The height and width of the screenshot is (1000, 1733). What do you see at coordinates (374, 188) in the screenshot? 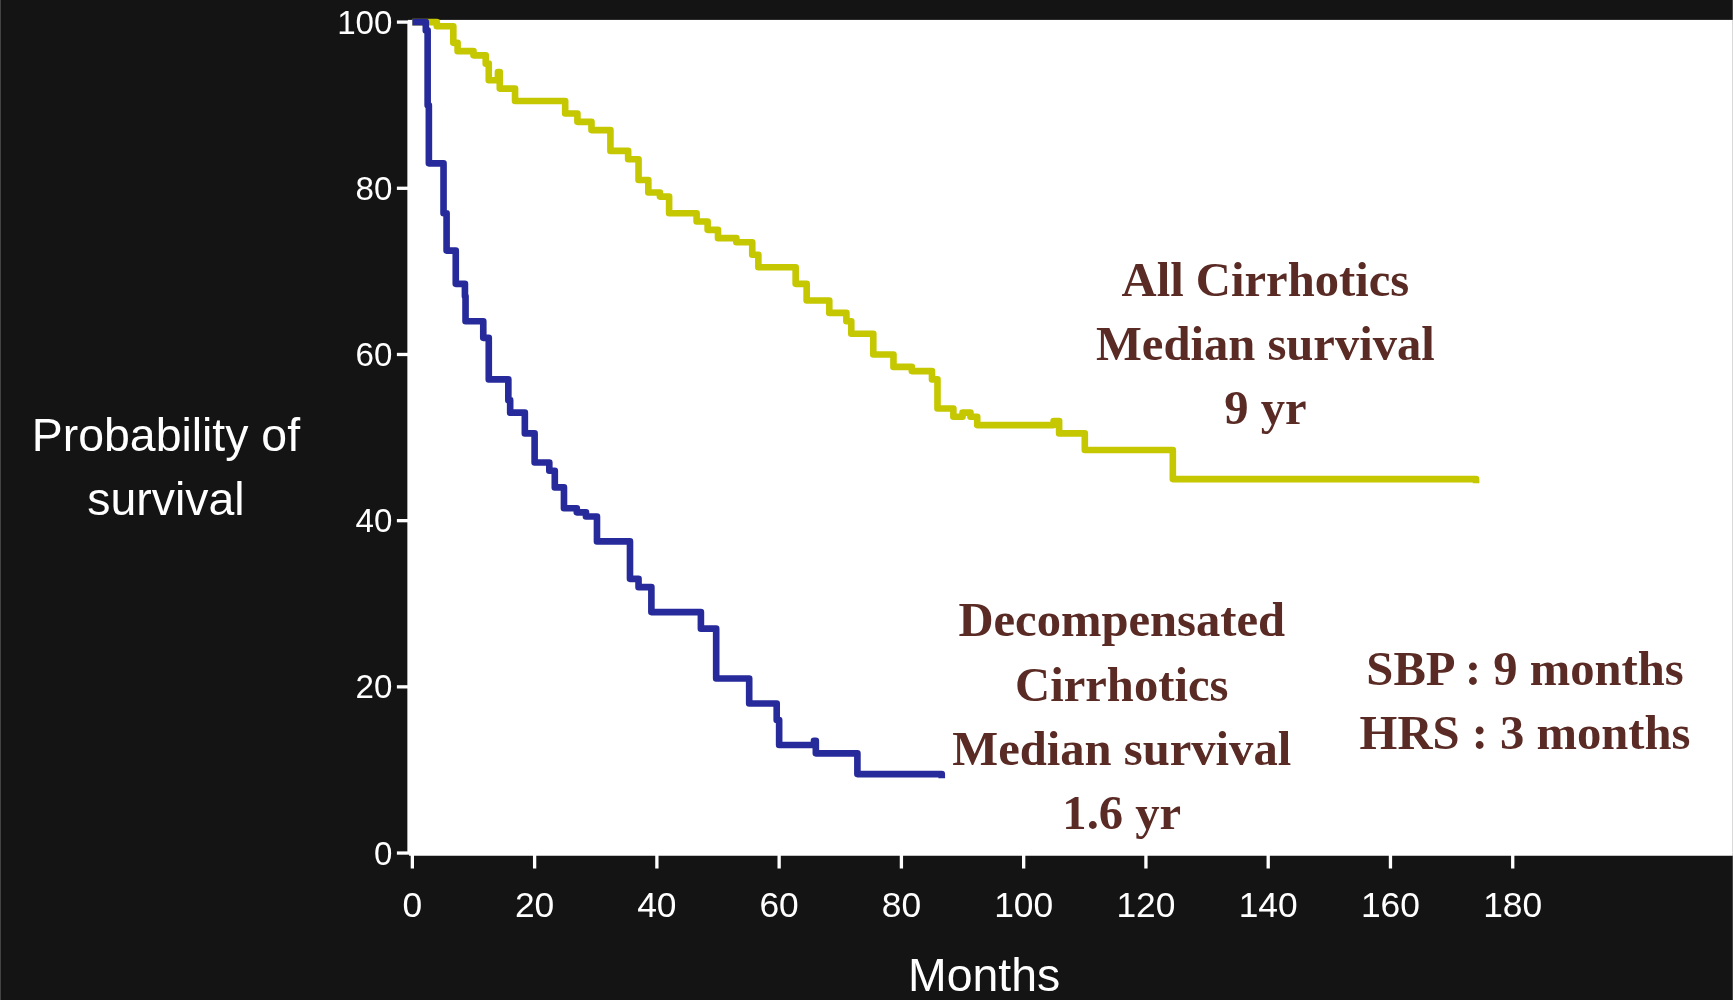
I see `y-tick-label: 80` at bounding box center [374, 188].